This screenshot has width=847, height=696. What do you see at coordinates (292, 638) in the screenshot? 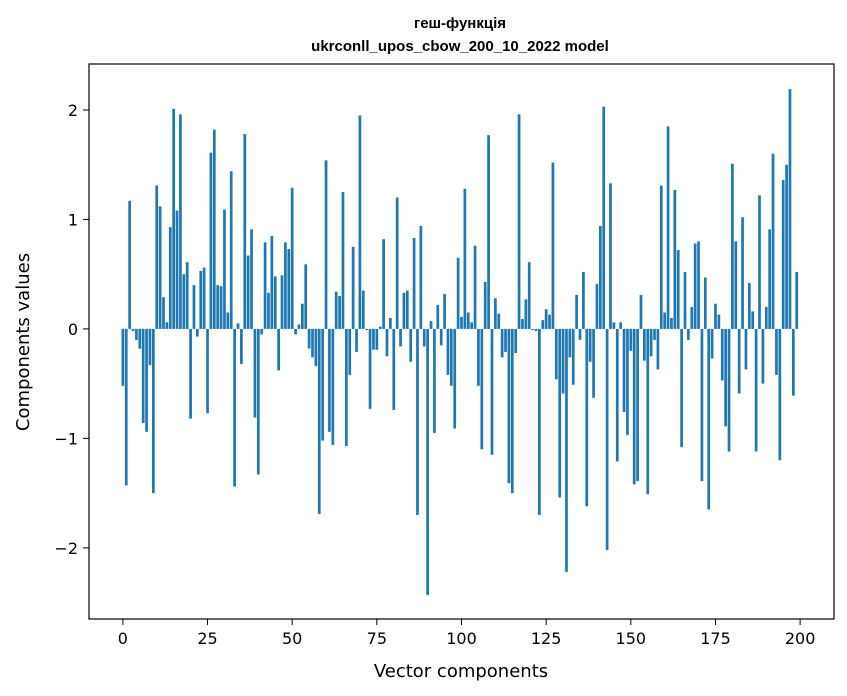
I see `x-tick-label: 50` at bounding box center [292, 638].